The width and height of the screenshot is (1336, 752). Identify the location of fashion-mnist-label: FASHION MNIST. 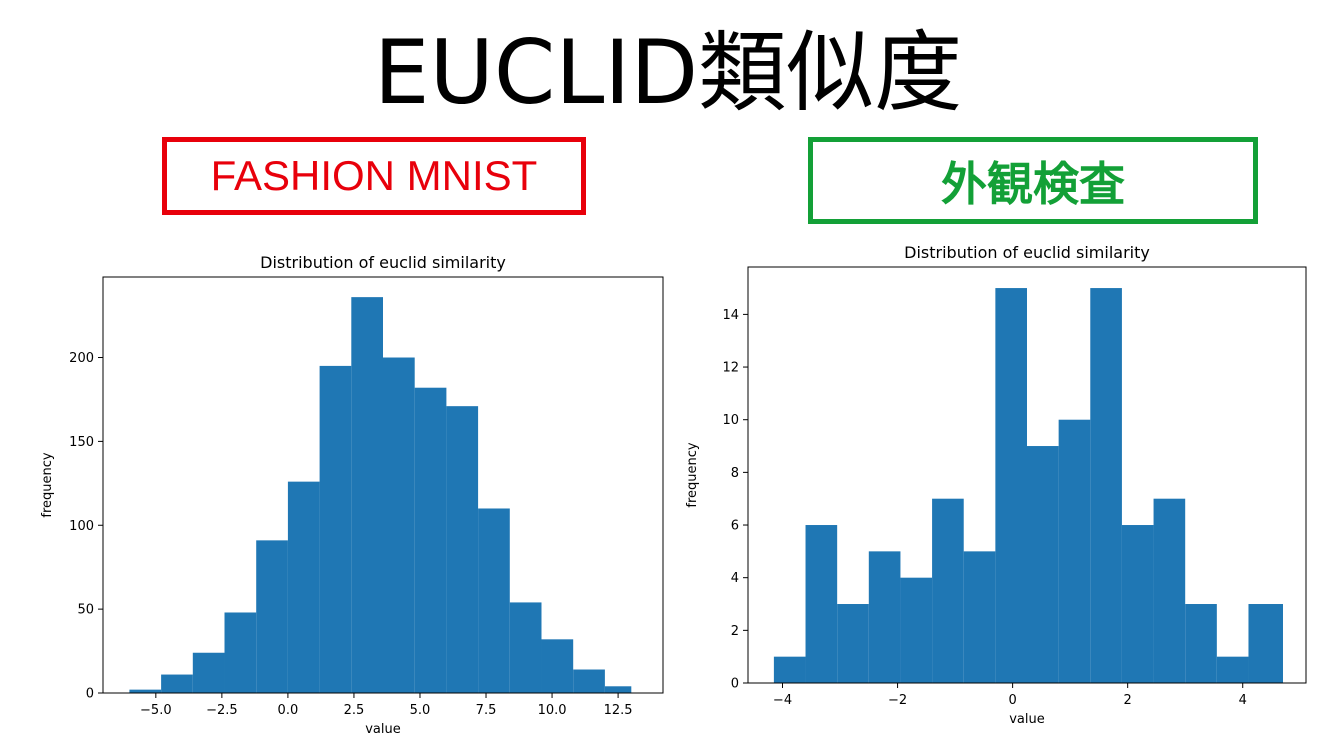
(374, 176).